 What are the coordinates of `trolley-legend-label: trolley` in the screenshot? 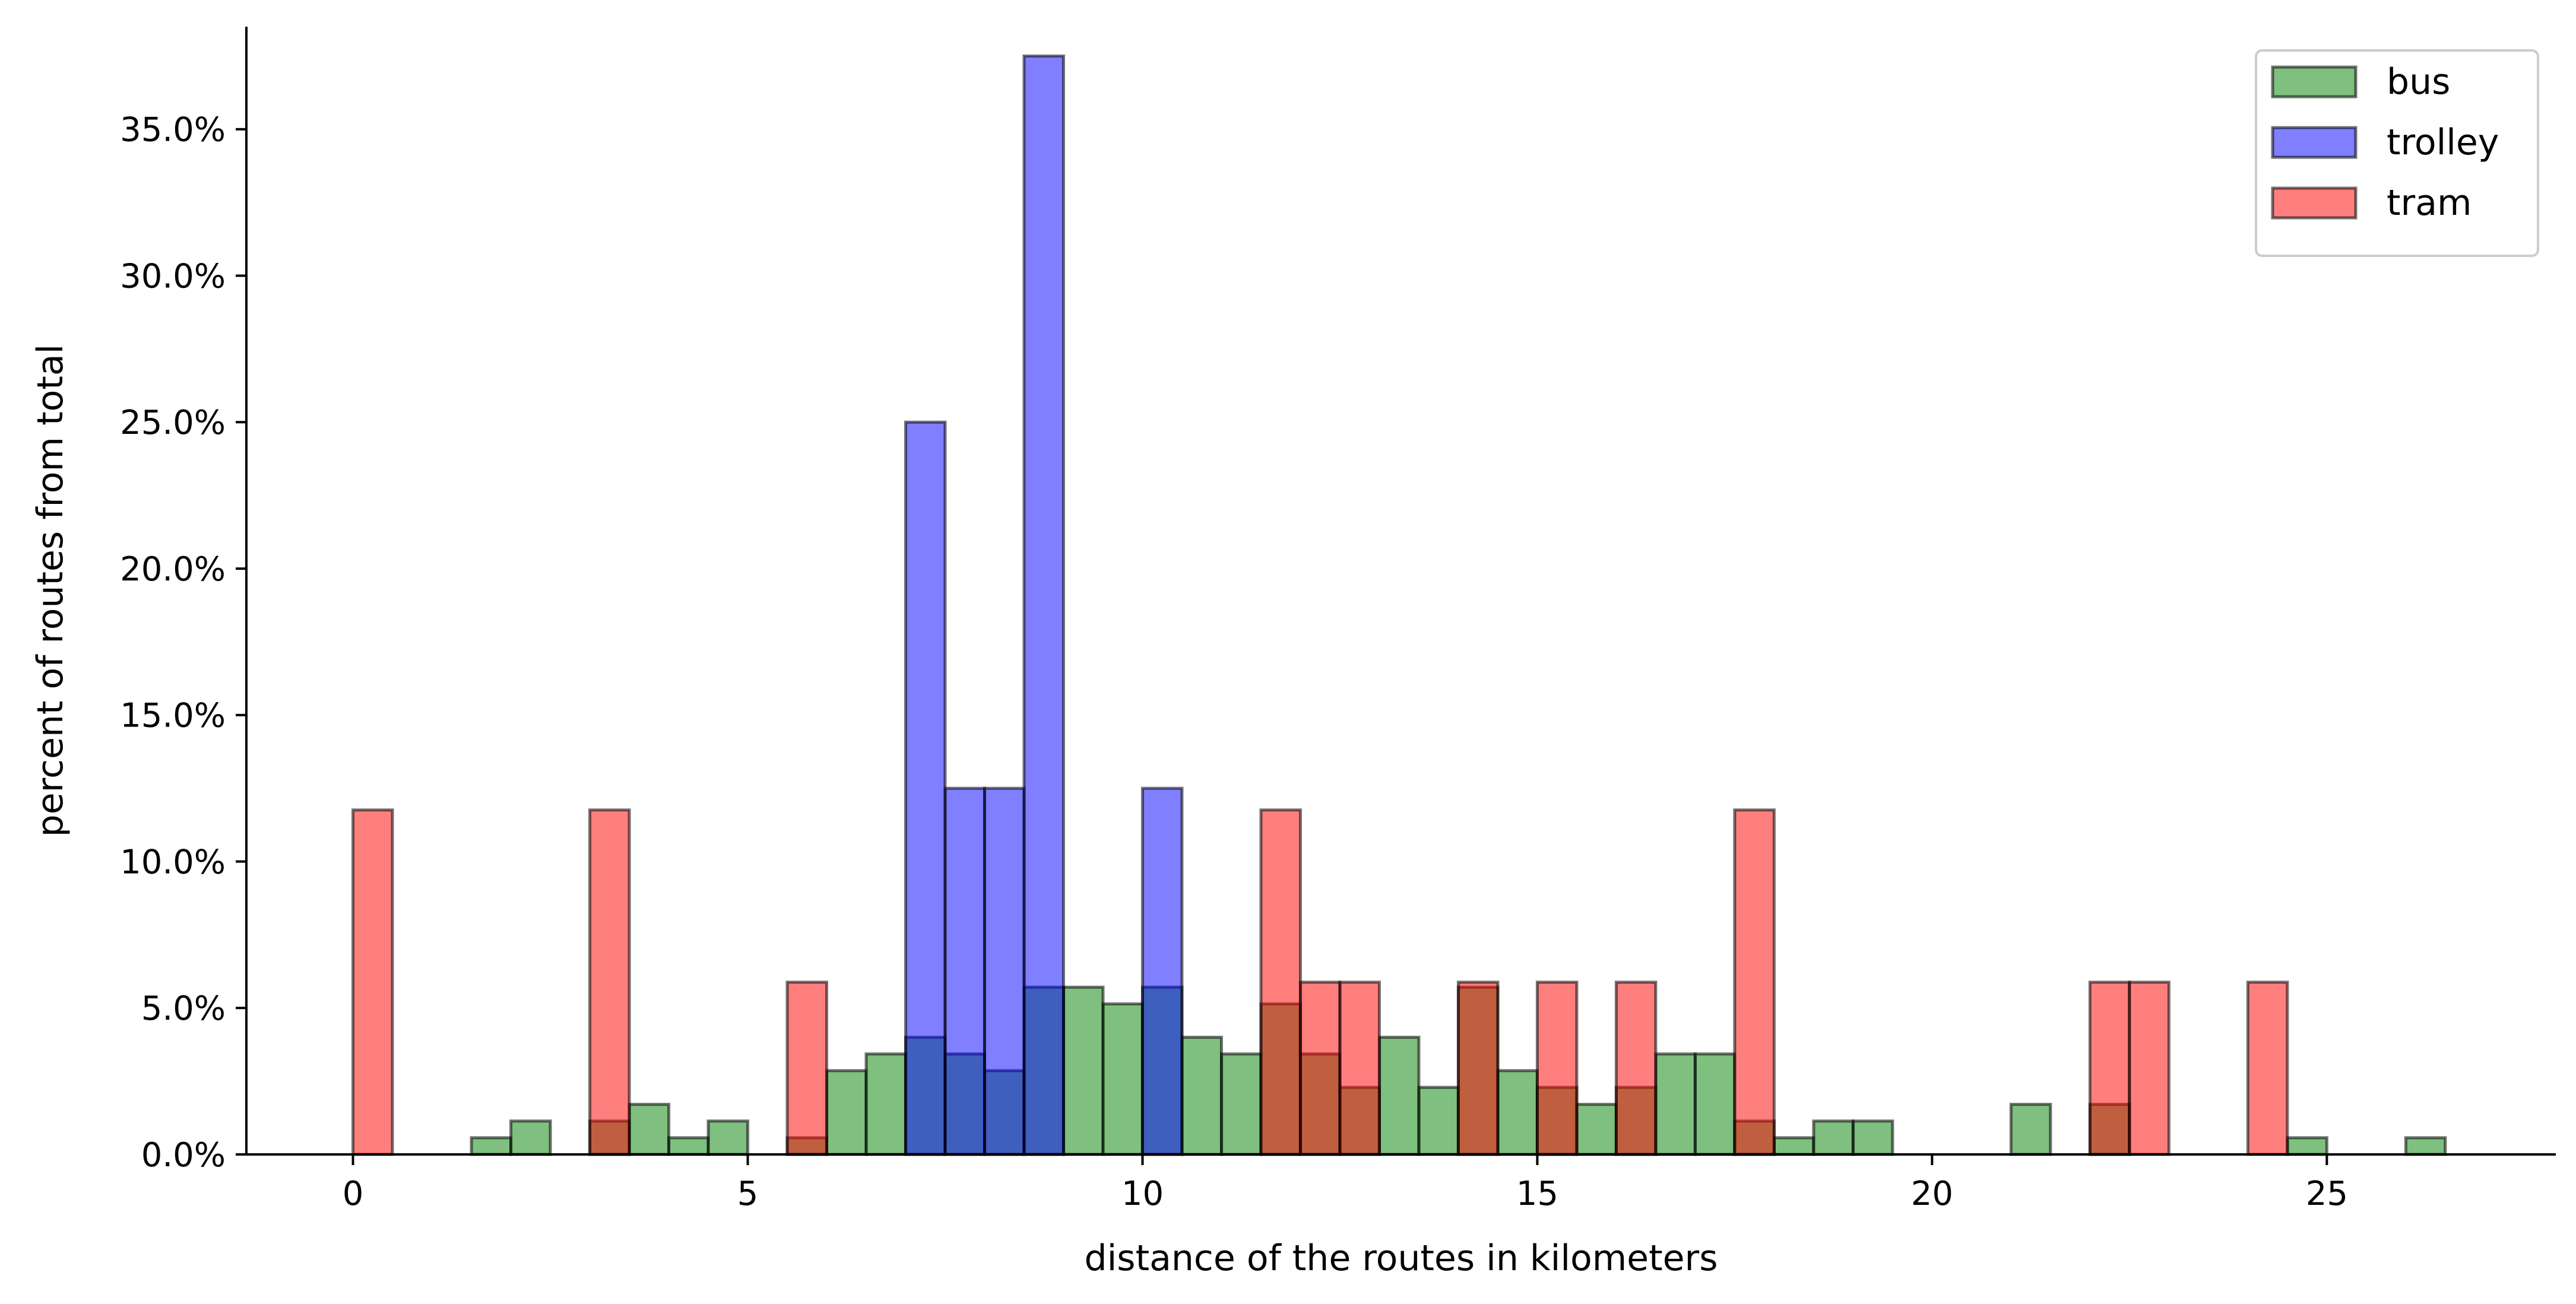 It's located at (2443, 142).